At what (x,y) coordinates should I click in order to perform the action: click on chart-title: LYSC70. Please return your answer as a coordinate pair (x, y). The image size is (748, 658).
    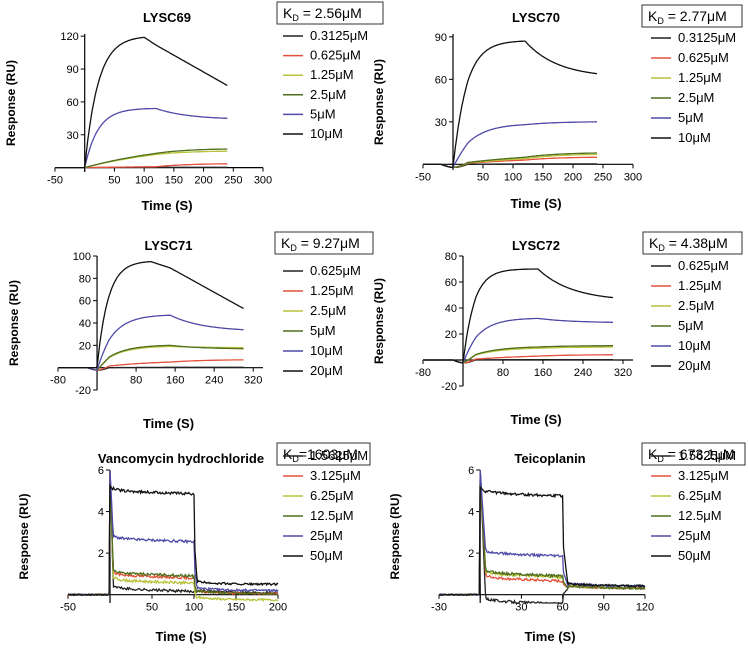
    Looking at the image, I should click on (536, 17).